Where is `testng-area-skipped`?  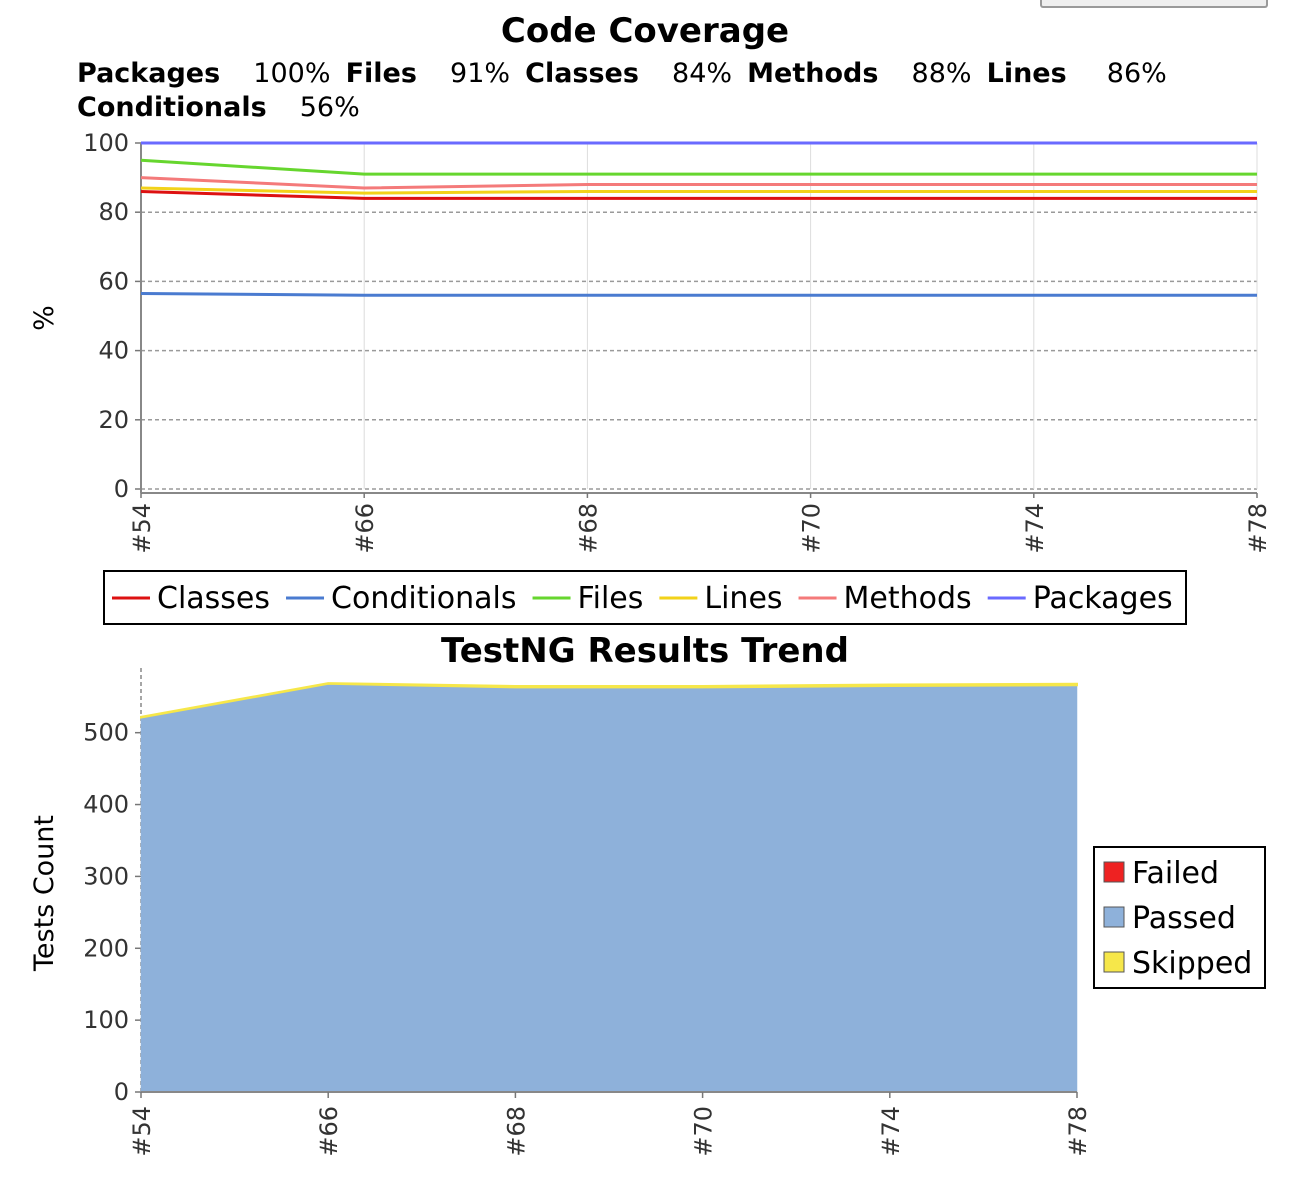
testng-area-skipped is located at coordinates (609, 700).